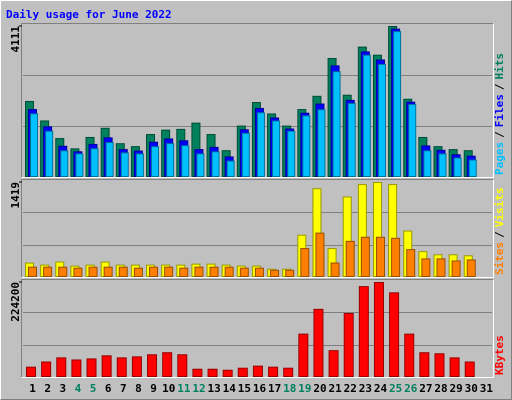  I want to click on x-tick-label: 20, so click(319, 388).